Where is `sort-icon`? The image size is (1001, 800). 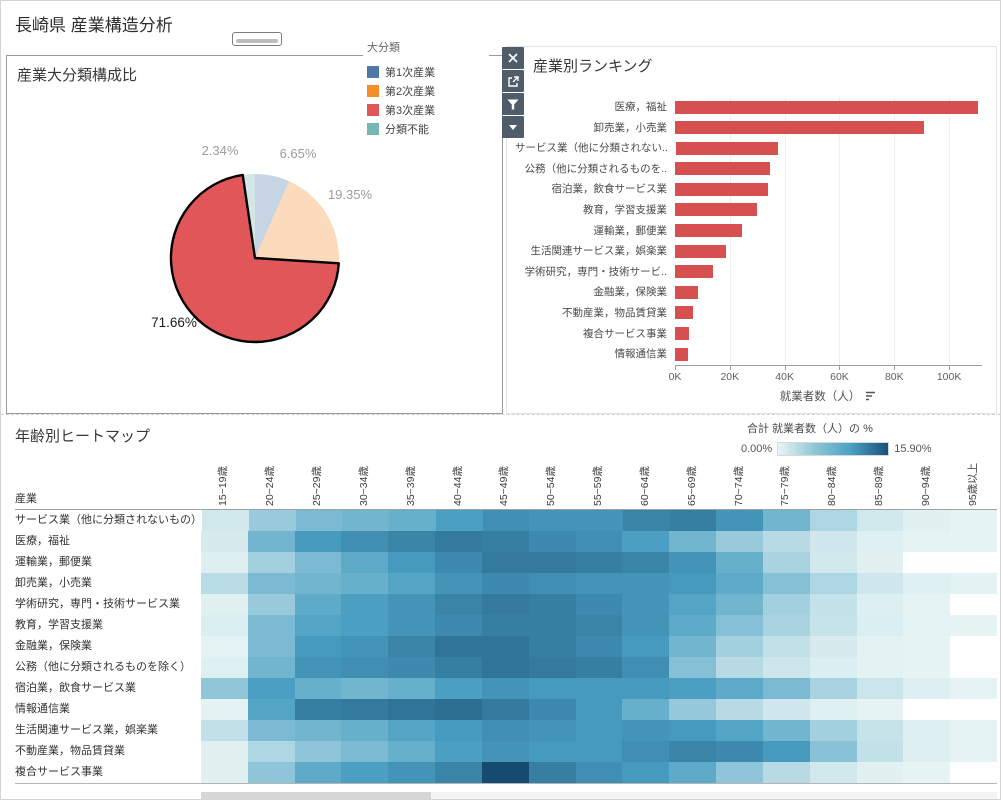
sort-icon is located at coordinates (871, 396).